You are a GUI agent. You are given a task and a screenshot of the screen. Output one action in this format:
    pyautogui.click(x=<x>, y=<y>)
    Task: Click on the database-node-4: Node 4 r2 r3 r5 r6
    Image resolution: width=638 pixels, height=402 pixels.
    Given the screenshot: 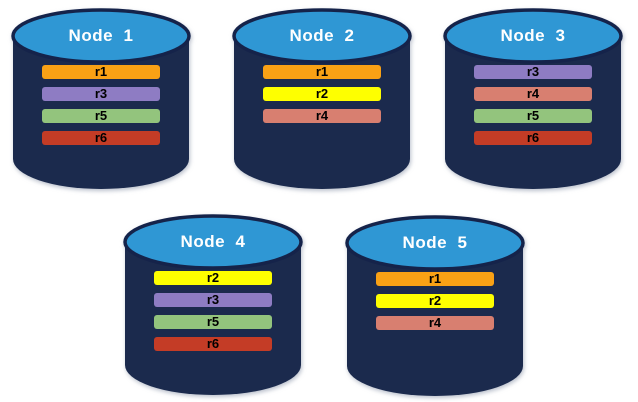 What is the action you would take?
    pyautogui.click(x=213, y=305)
    